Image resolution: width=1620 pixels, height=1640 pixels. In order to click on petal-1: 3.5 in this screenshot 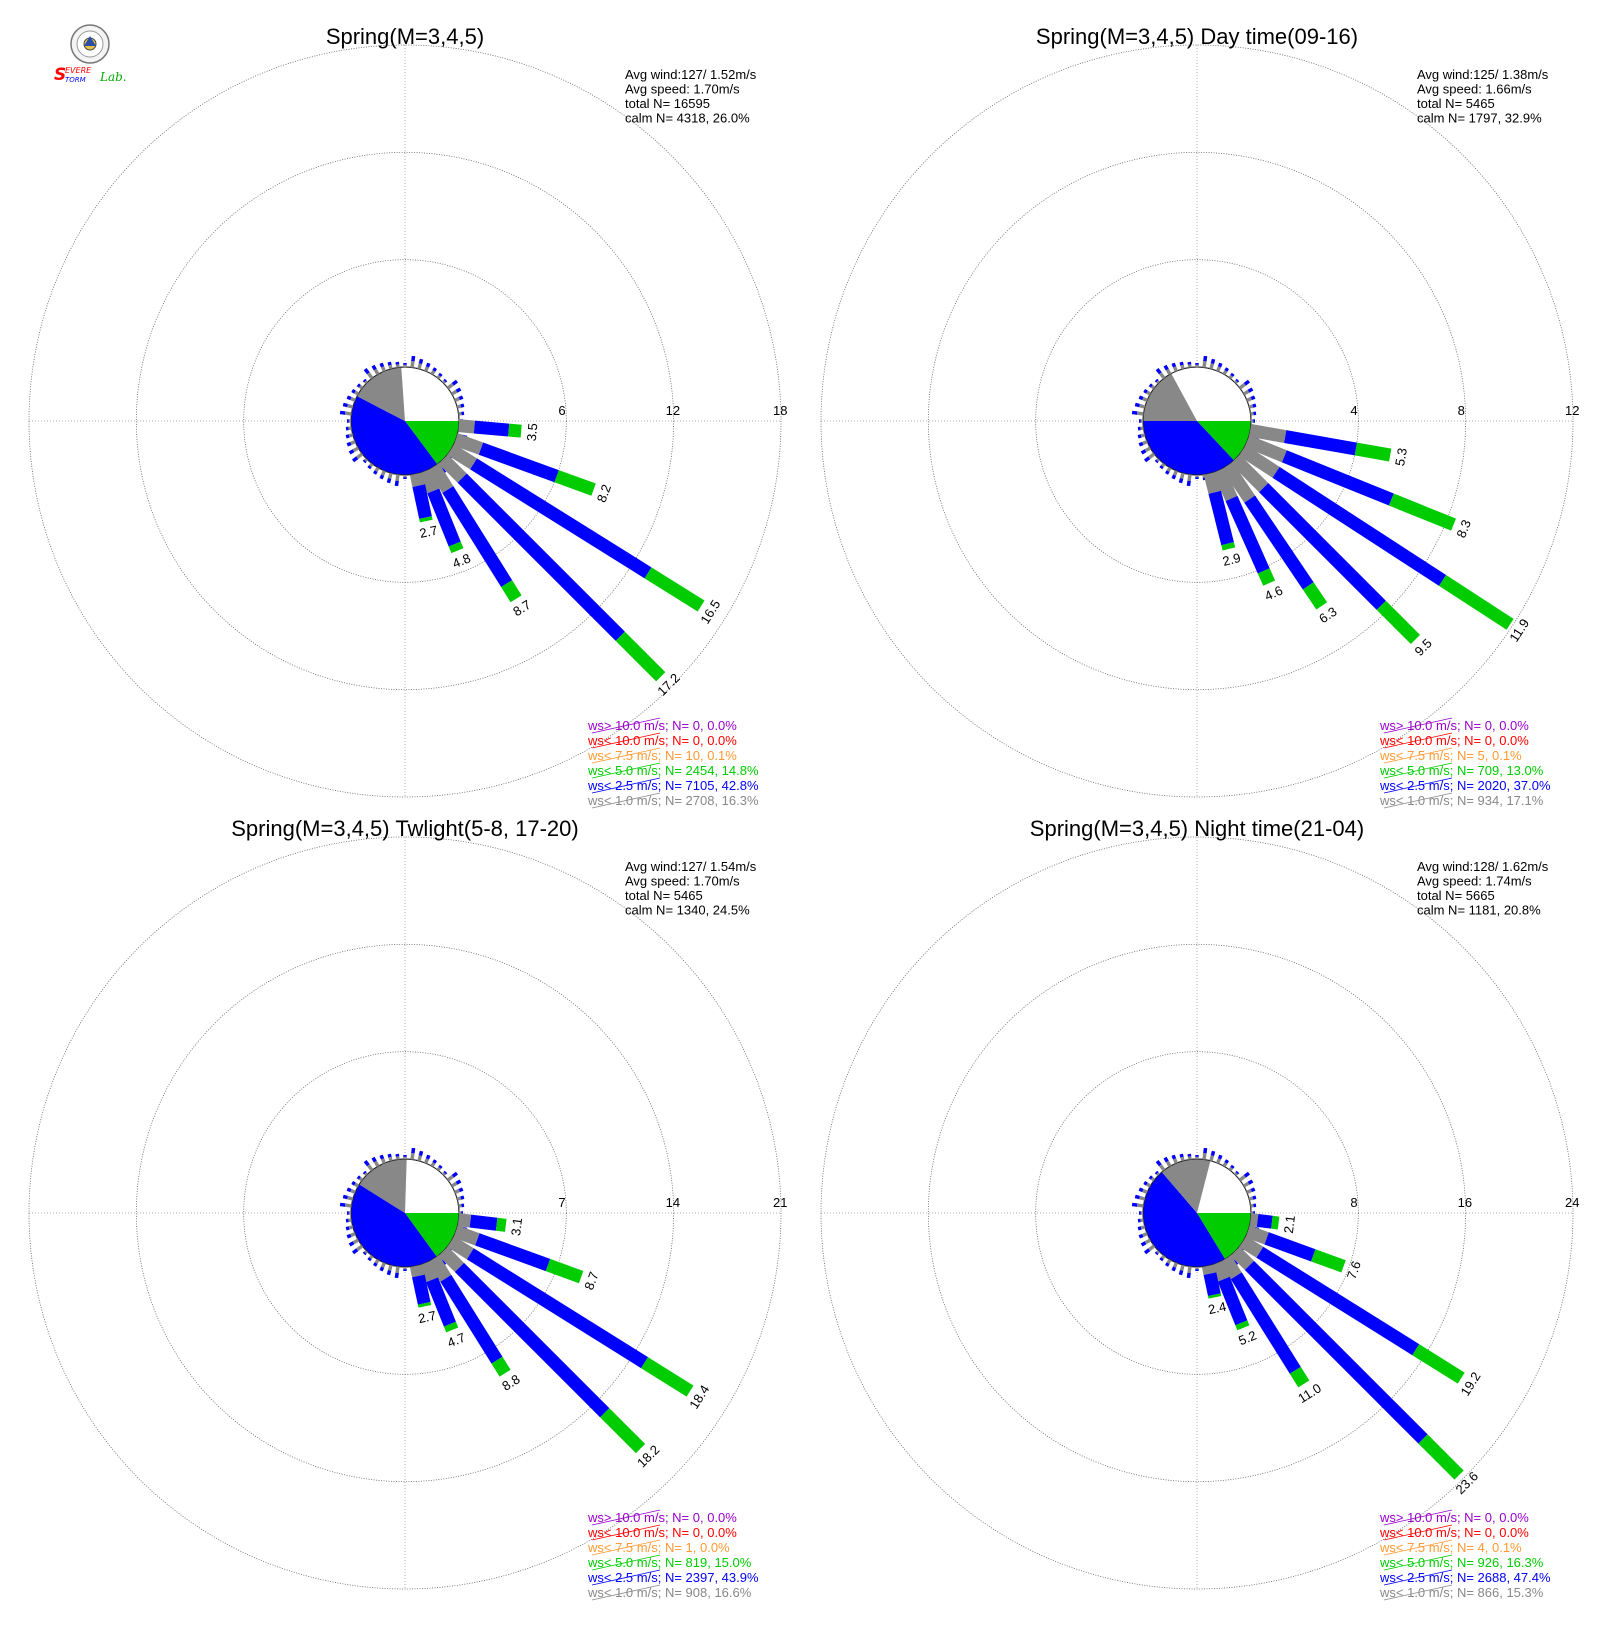, I will do `click(499, 430)`.